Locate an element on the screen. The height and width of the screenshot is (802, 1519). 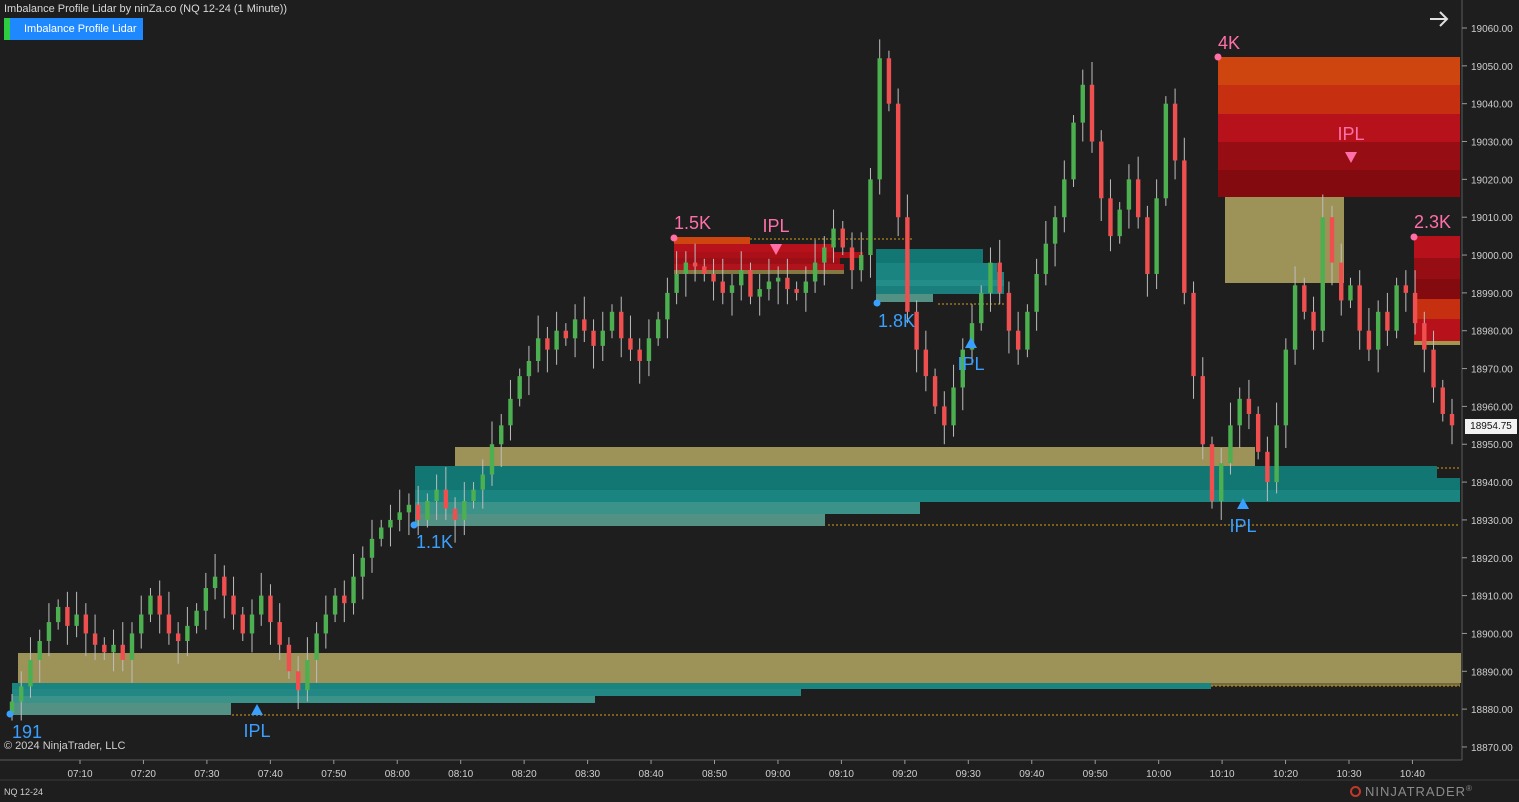
current-price-marker: 18954.75 is located at coordinates (1491, 426).